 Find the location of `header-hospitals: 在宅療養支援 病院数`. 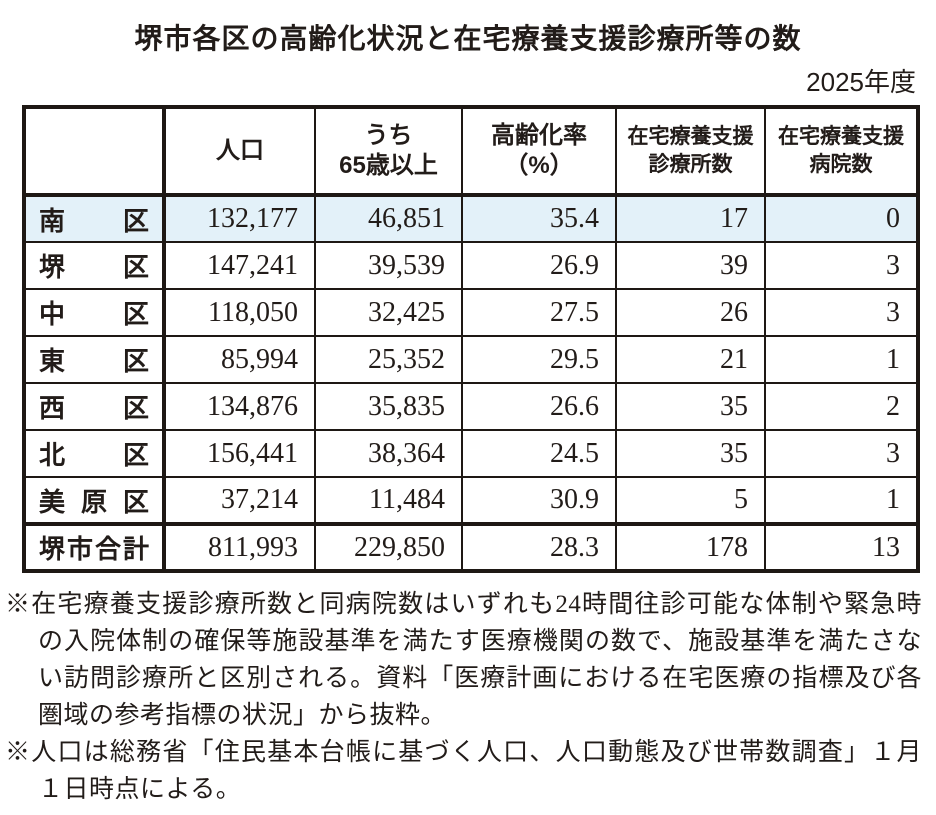

header-hospitals: 在宅療養支援 病院数 is located at coordinates (841, 151).